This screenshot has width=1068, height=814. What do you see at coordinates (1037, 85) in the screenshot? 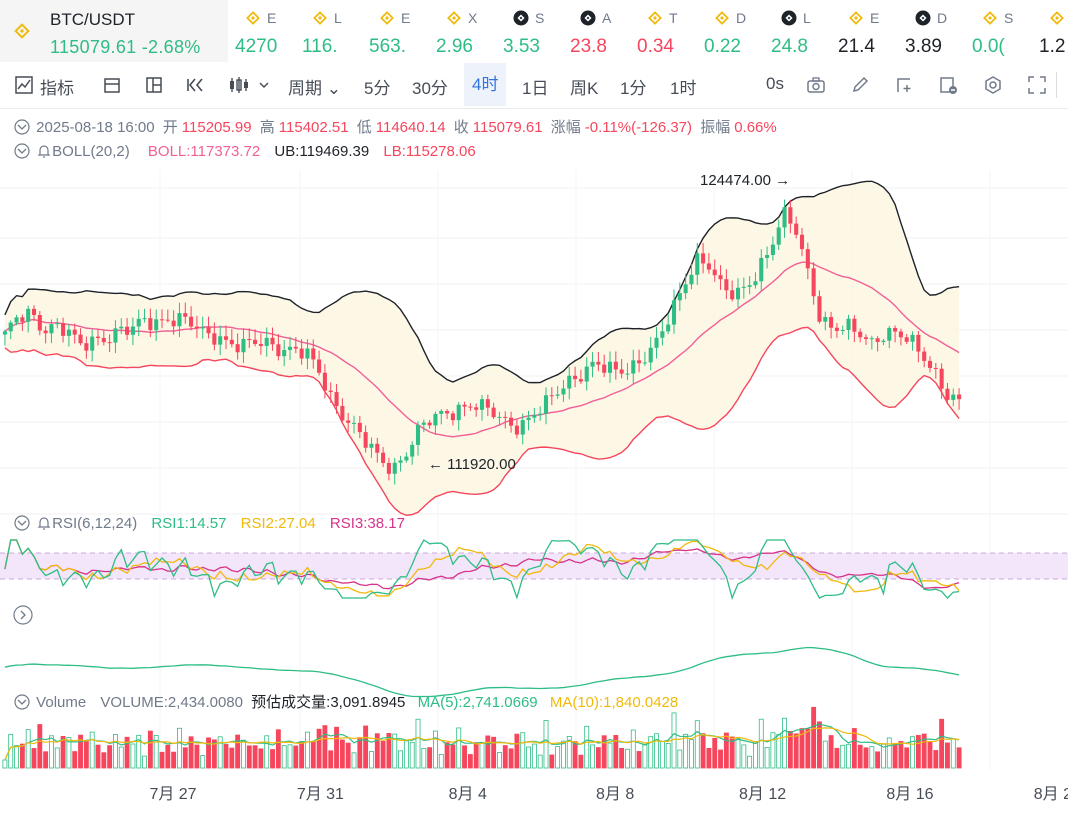
I see `fullscreen-icon` at bounding box center [1037, 85].